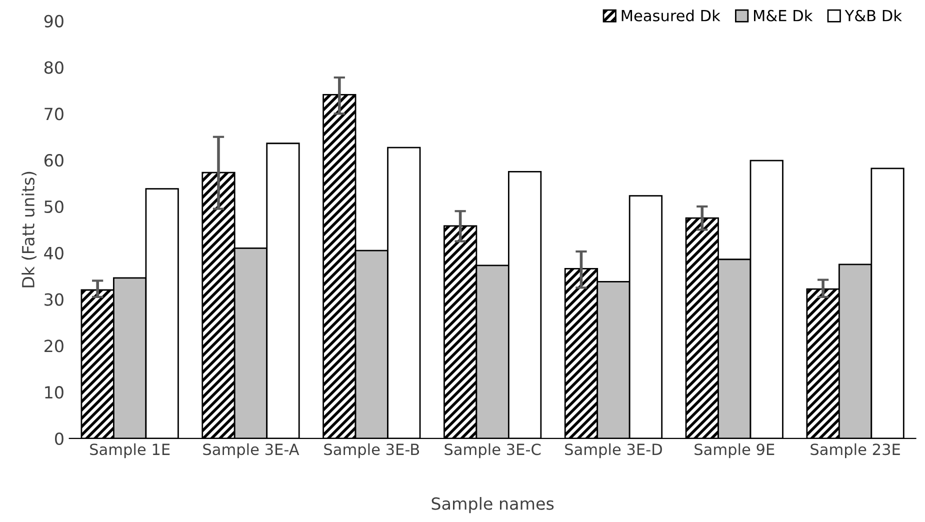 The height and width of the screenshot is (522, 925). What do you see at coordinates (492, 450) in the screenshot?
I see `x-tick-label: Sample 3E-C` at bounding box center [492, 450].